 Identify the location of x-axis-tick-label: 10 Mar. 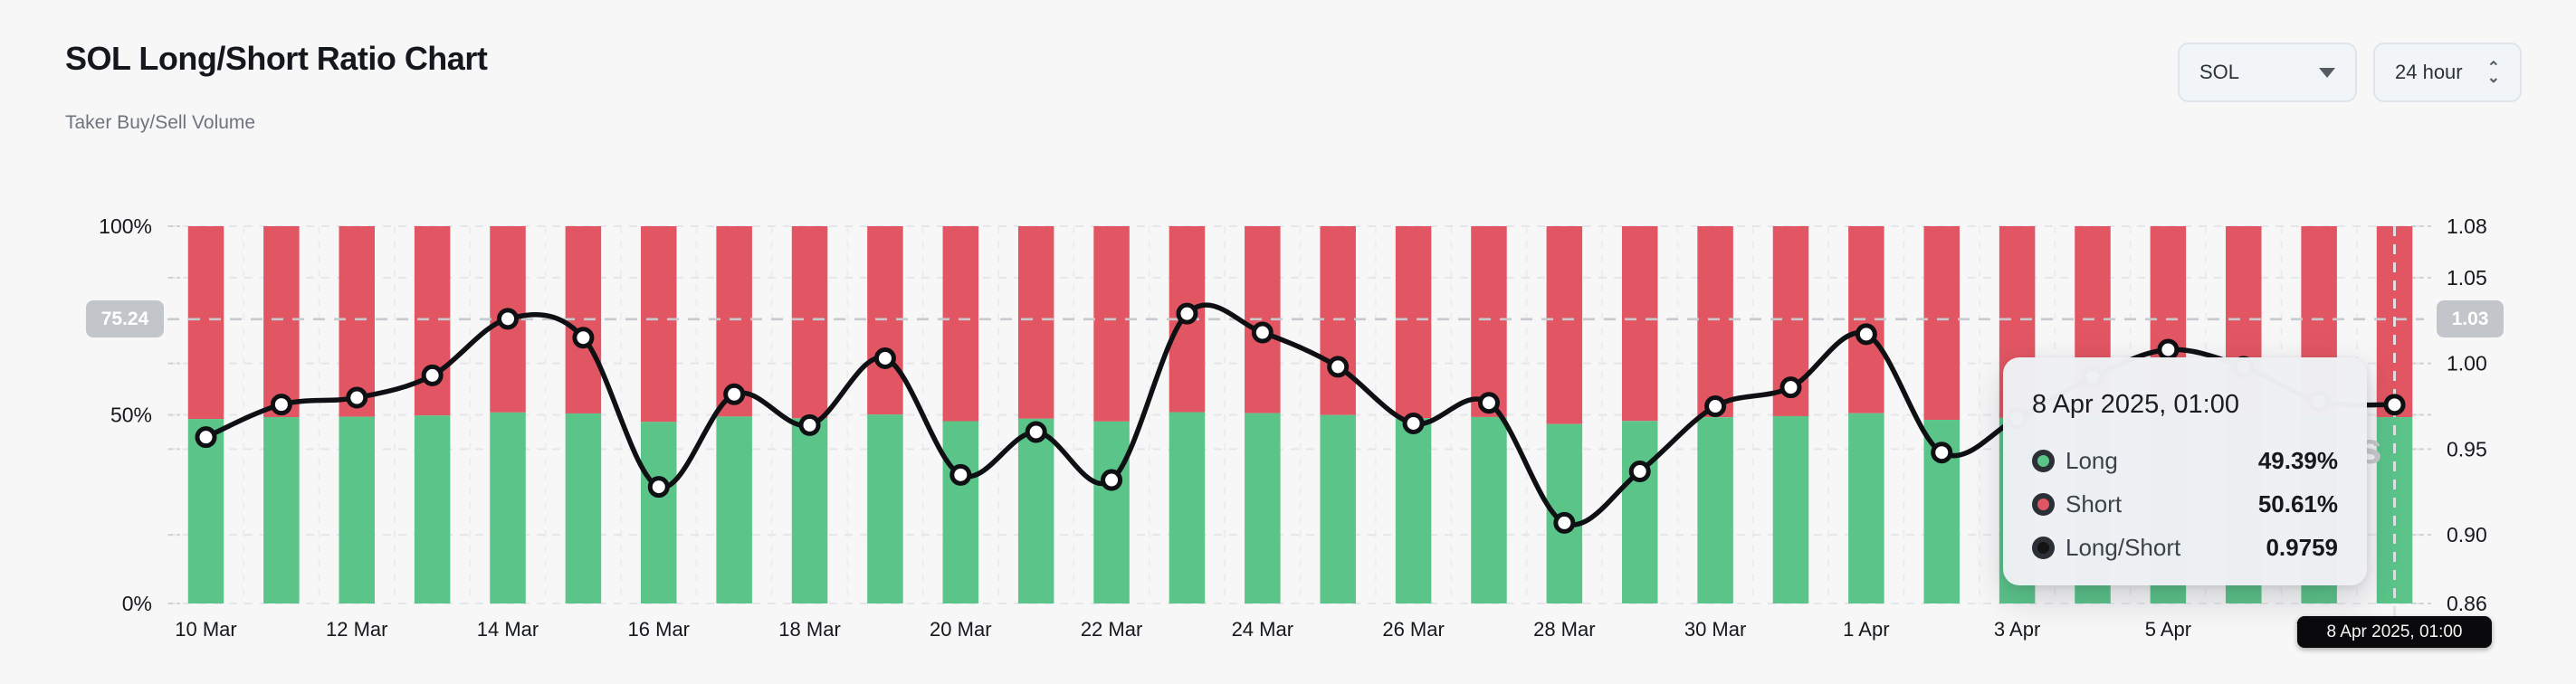
(205, 629).